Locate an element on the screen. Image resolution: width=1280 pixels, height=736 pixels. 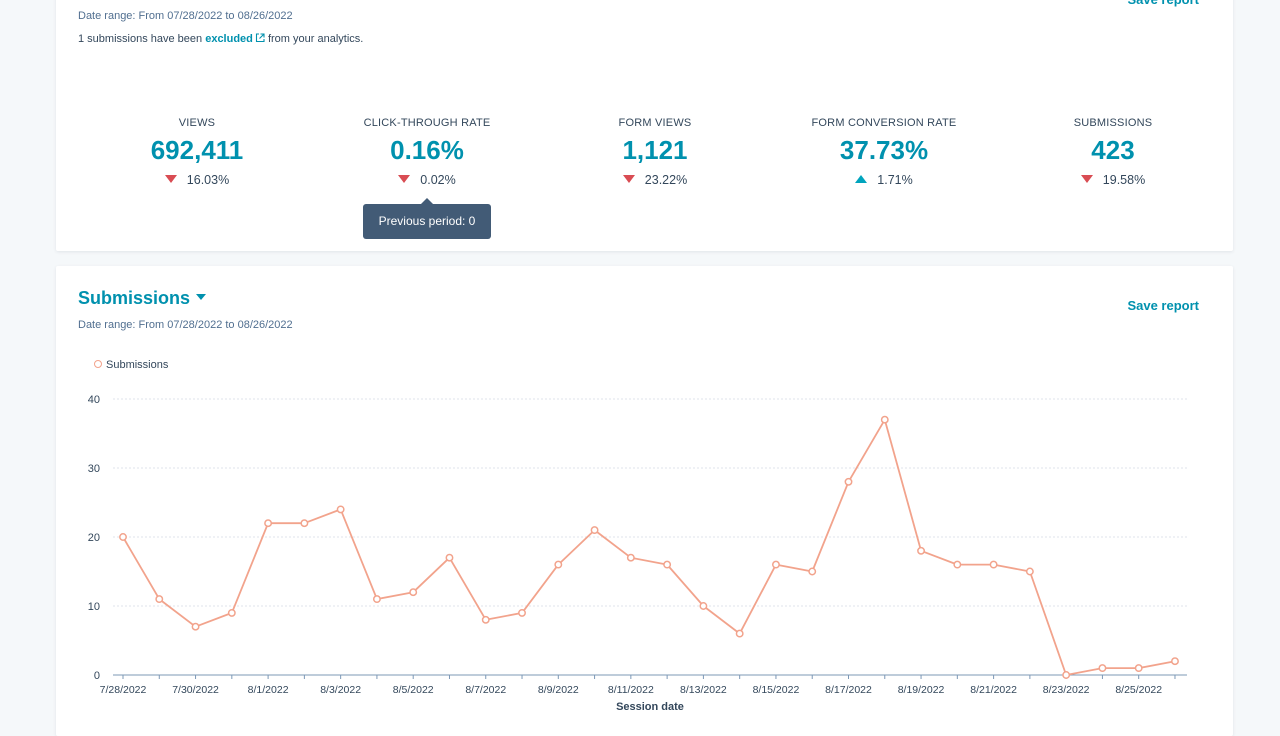
x-tick-label: 8/5/2022 is located at coordinates (413, 690).